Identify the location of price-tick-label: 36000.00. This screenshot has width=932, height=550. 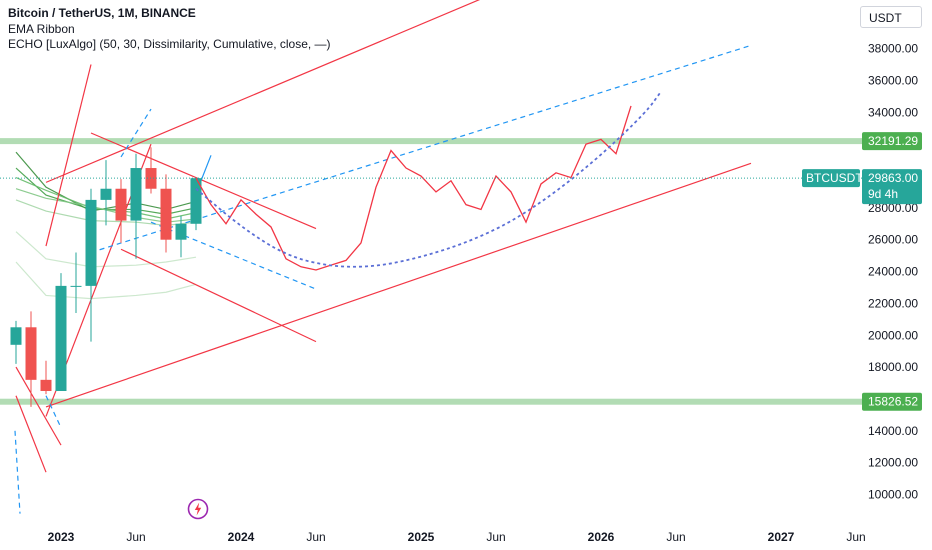
(893, 80).